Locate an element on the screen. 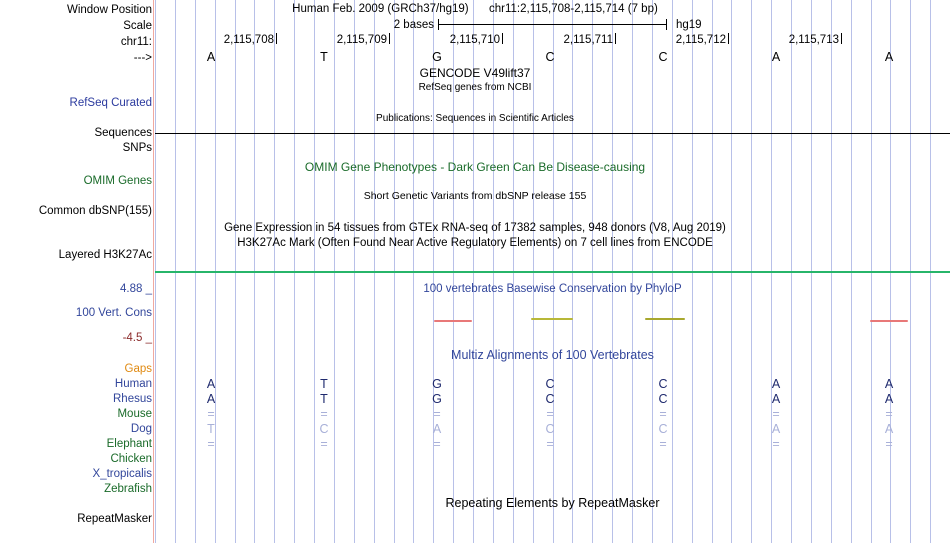 The image size is (950, 543). database-label: hg19 is located at coordinates (689, 25).